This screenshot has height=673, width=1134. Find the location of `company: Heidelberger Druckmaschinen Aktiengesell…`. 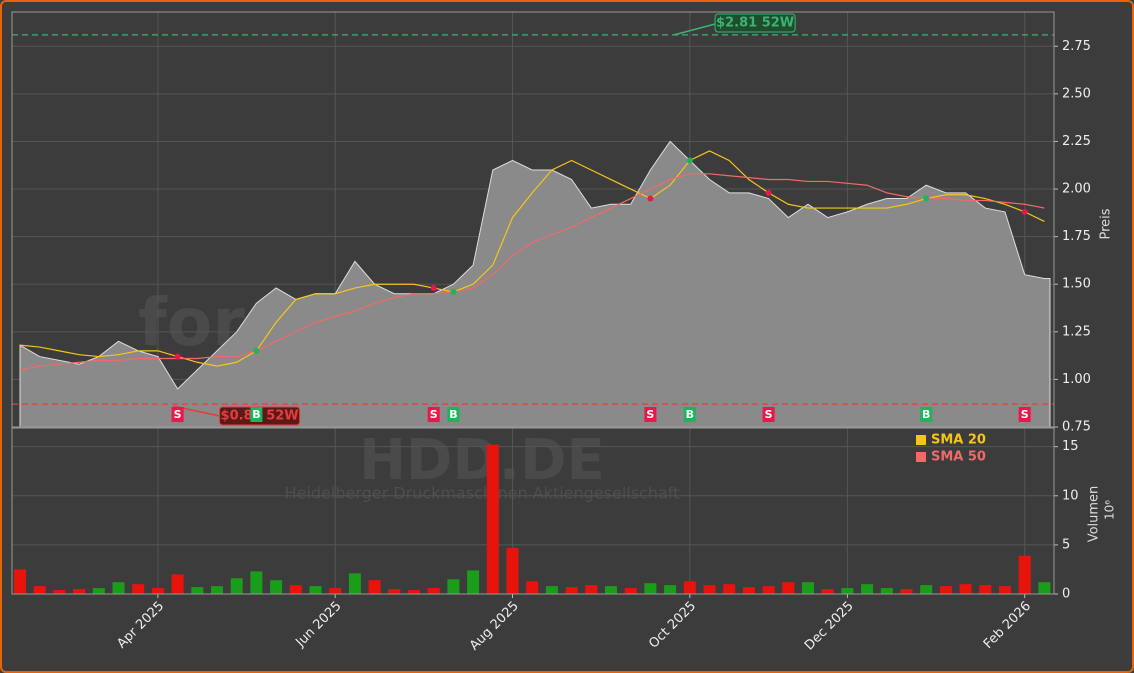

company: Heidelberger Druckmaschinen Aktiengesell… is located at coordinates (482, 493).